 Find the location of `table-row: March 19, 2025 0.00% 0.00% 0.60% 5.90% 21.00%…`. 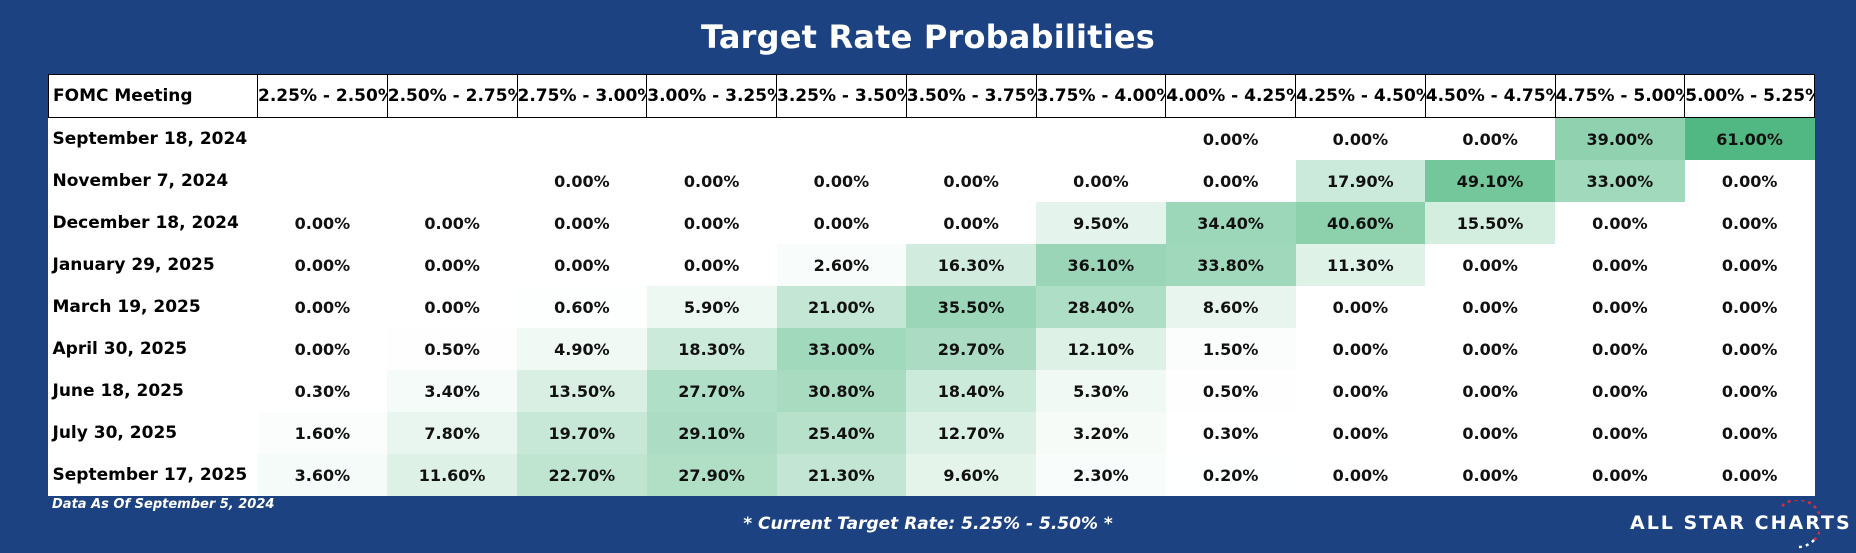

table-row: March 19, 2025 0.00% 0.00% 0.60% 5.90% 21.00%… is located at coordinates (932, 307).